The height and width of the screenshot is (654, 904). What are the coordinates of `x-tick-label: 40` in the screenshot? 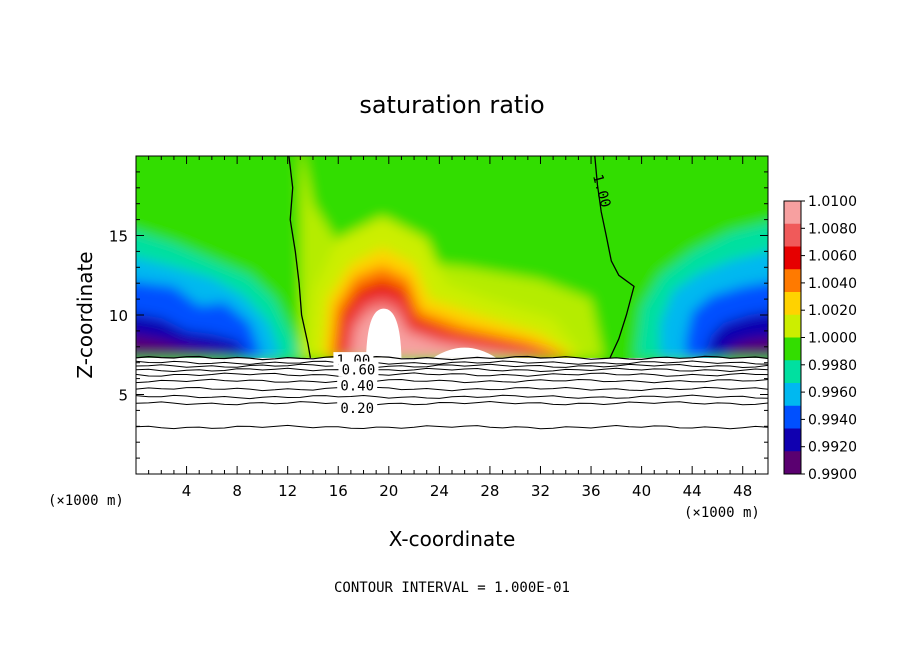 It's located at (641, 491).